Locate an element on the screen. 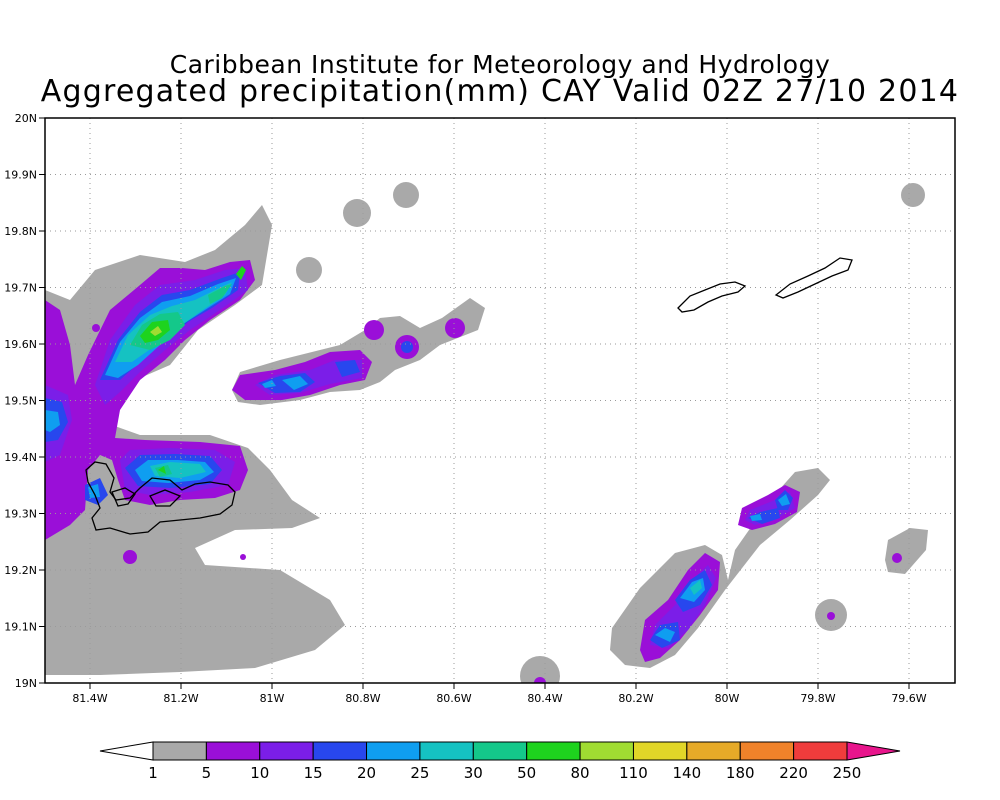 The width and height of the screenshot is (1000, 800). colorbar-level-label: 80 is located at coordinates (580, 773).